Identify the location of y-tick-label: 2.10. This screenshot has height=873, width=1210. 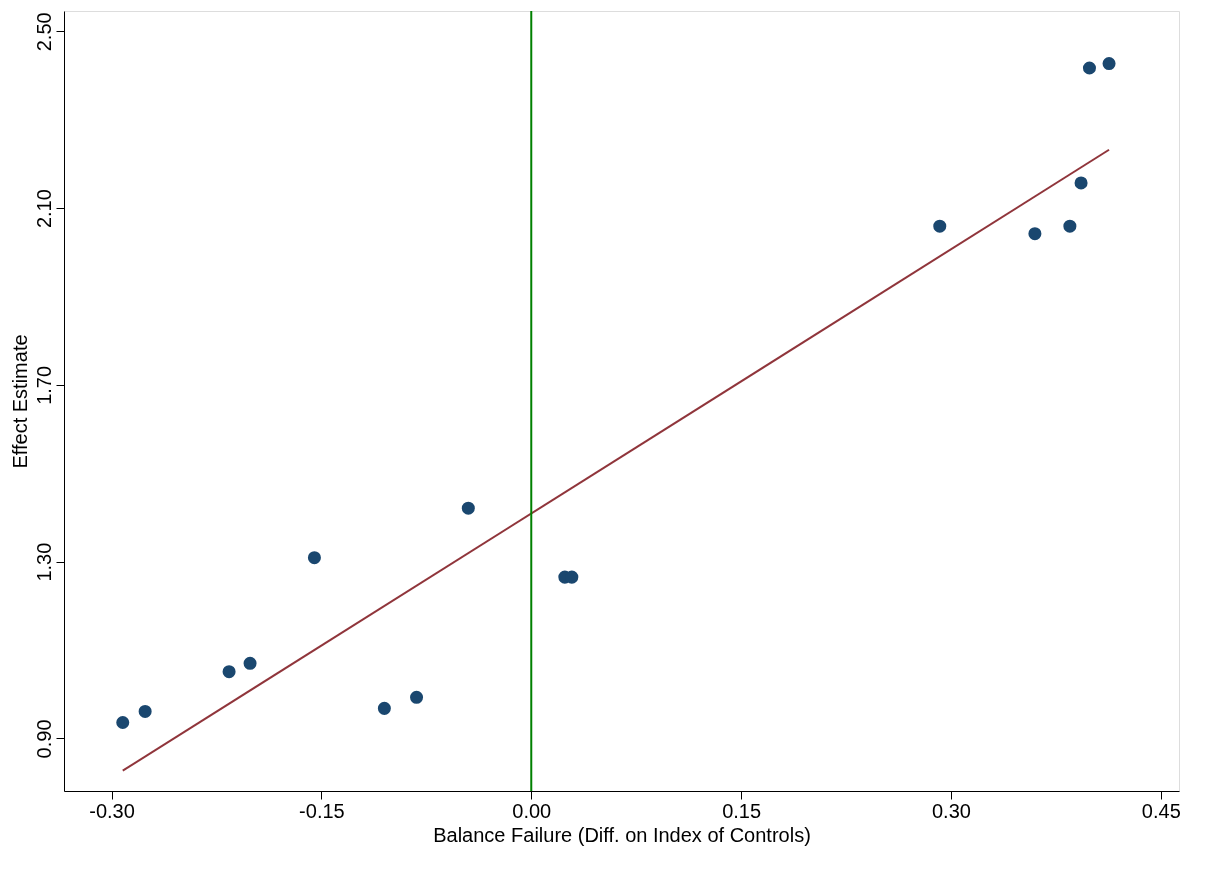
(43, 209).